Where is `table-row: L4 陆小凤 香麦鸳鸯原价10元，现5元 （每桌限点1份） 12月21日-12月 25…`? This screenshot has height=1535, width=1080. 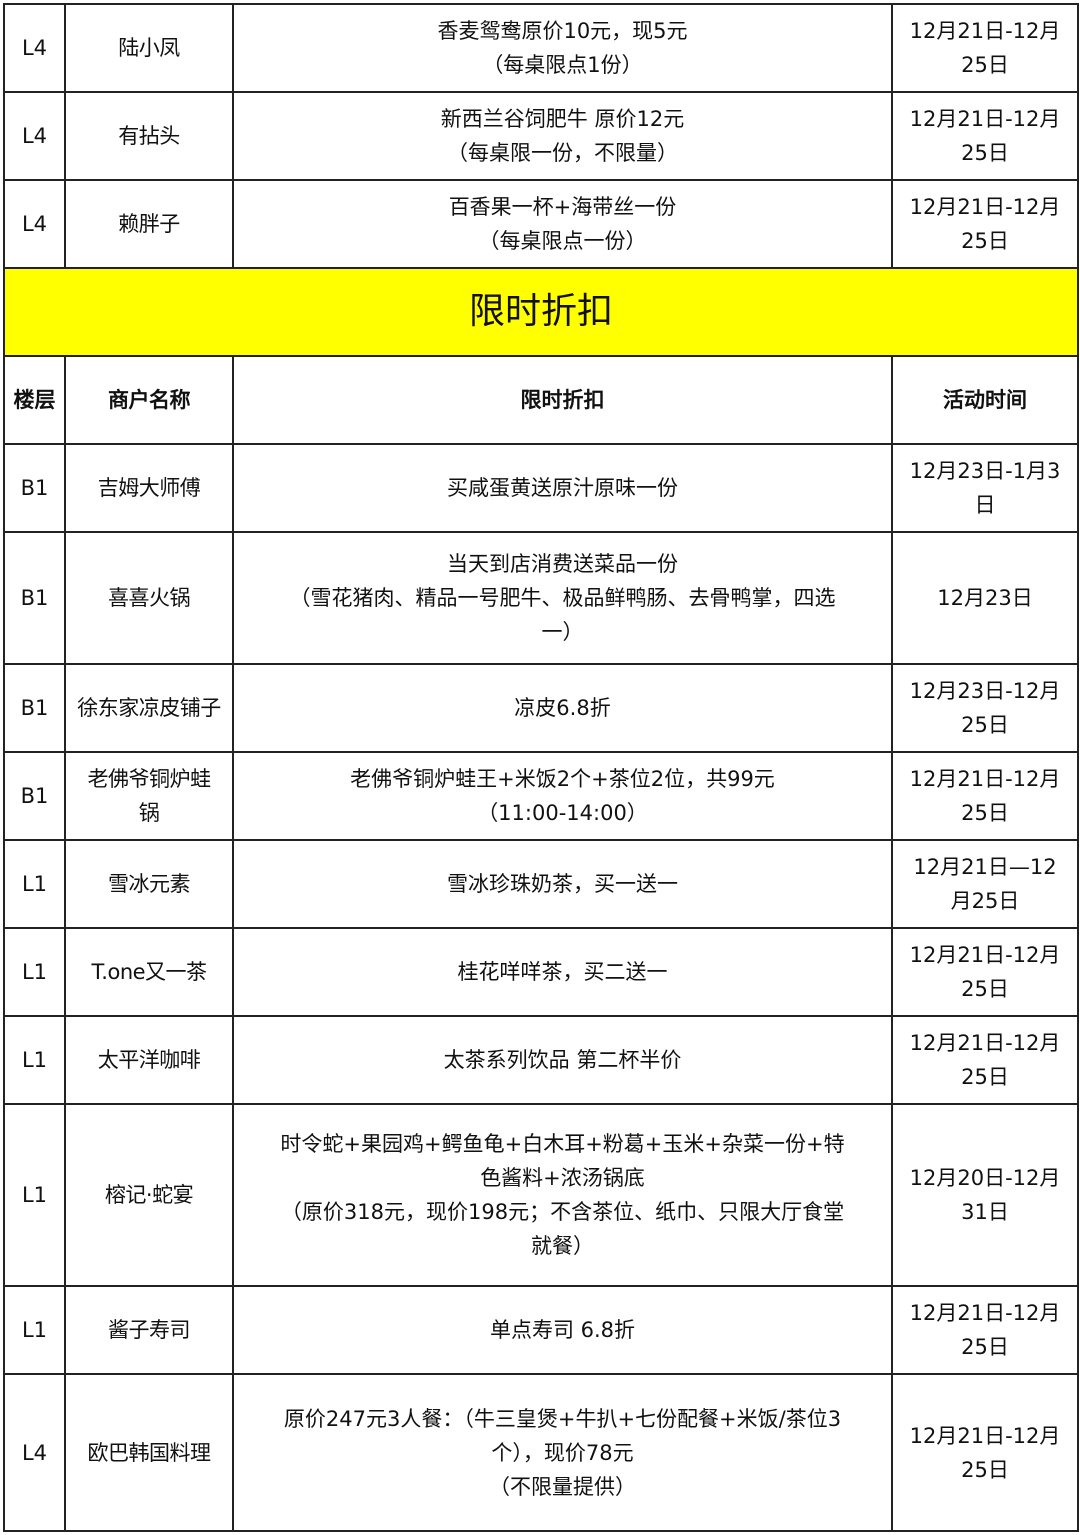 table-row: L4 陆小凤 香麦鸳鸯原价10元，现5元 （每桌限点1份） 12月21日-12月 25… is located at coordinates (541, 48).